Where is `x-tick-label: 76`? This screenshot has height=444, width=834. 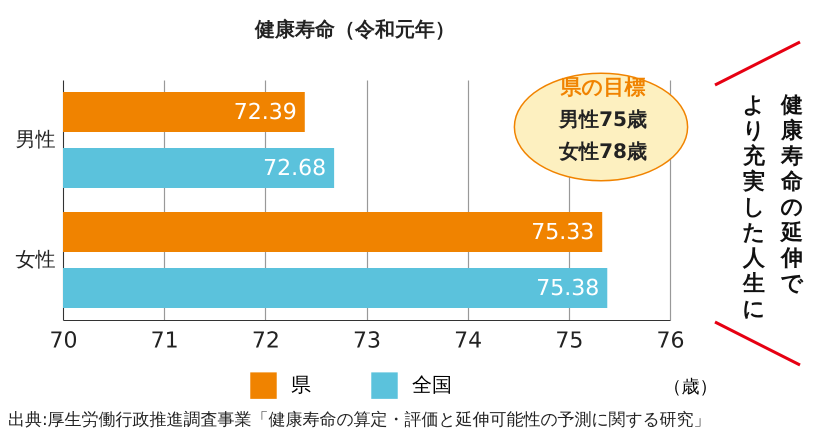
x-tick-label: 76 is located at coordinates (670, 341).